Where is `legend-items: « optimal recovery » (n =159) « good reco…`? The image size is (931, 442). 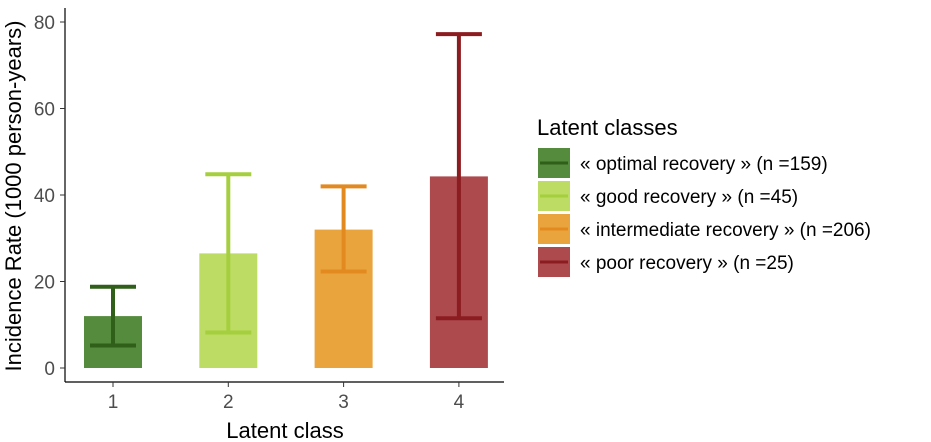
legend-items: « optimal recovery » (n =159) « good reco… is located at coordinates (704, 212).